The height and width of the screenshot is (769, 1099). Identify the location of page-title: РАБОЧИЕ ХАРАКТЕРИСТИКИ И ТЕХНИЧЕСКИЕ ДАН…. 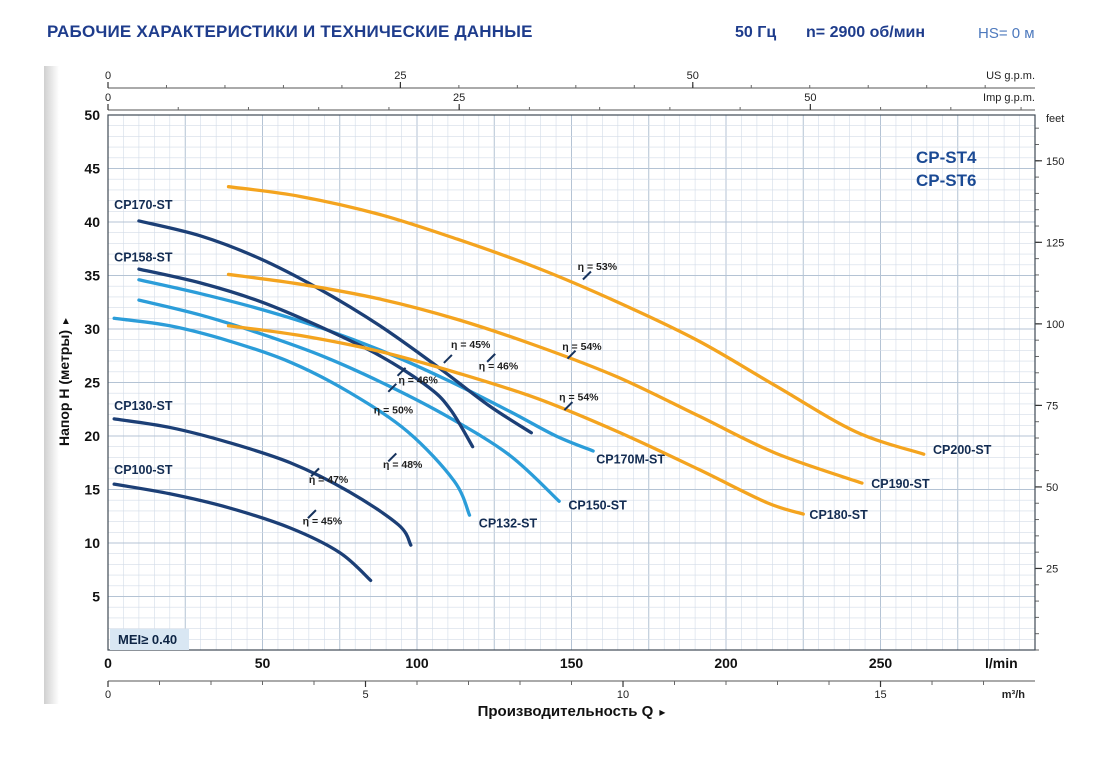
(290, 31).